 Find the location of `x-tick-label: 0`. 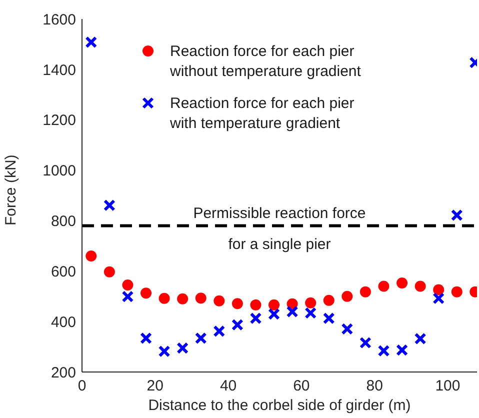

x-tick-label: 0 is located at coordinates (82, 386).